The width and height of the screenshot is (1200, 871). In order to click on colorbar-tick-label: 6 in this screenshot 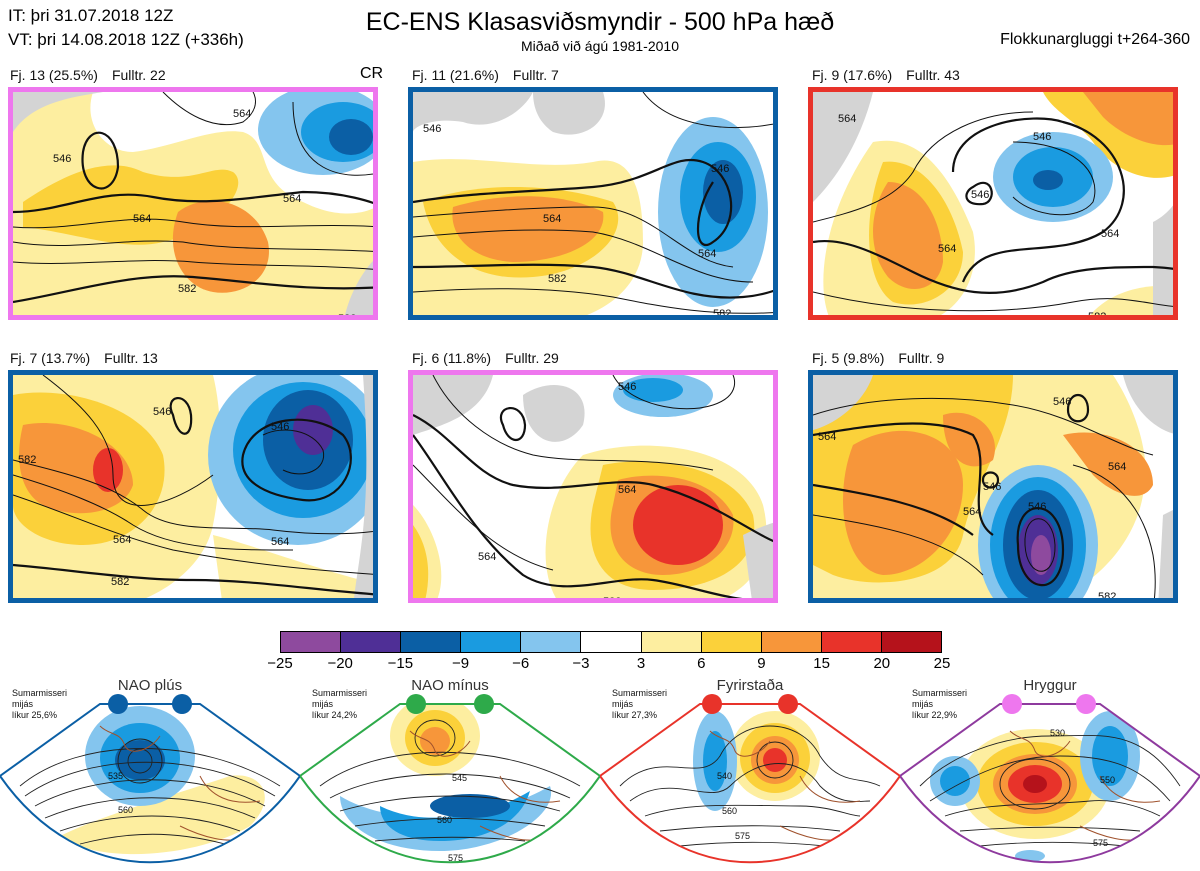, I will do `click(701, 663)`.